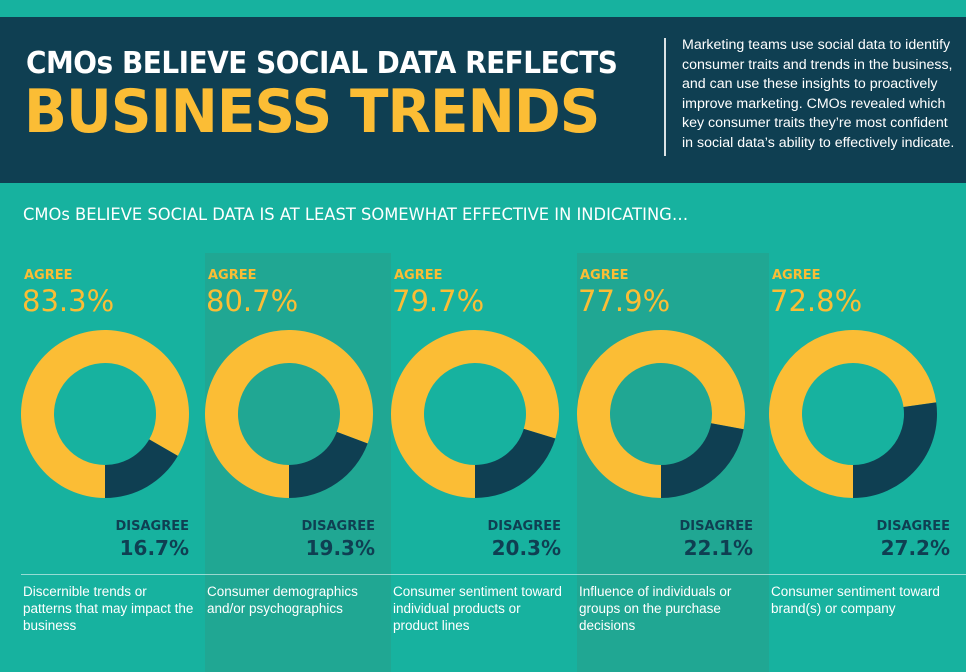 Image resolution: width=966 pixels, height=672 pixels. I want to click on agree-value: 72.8%, so click(816, 301).